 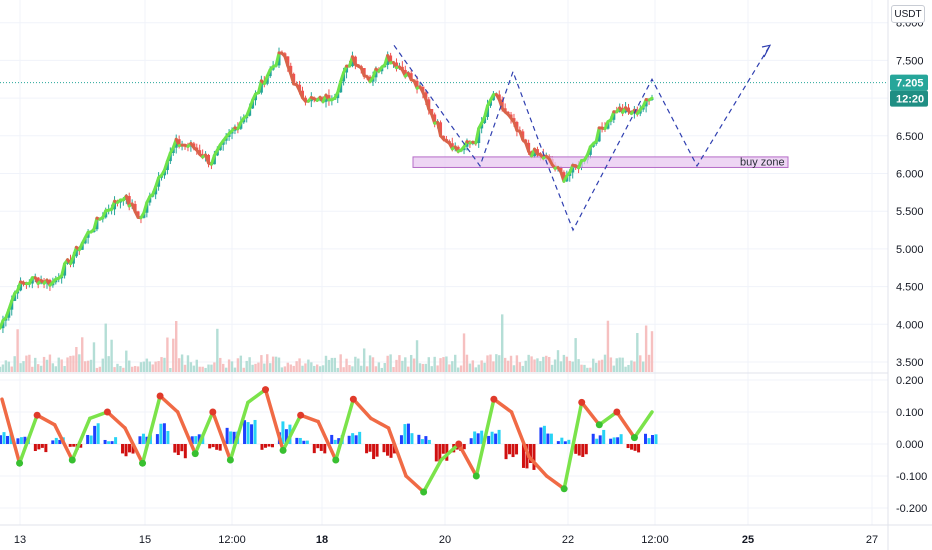 I want to click on time-tick-label: 15, so click(x=145, y=540).